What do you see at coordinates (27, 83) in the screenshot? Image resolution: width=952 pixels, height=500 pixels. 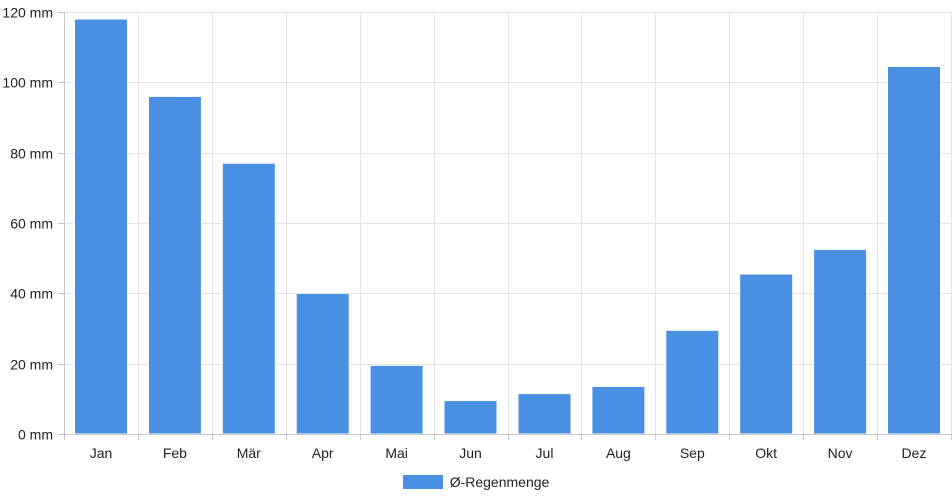 I see `y-tick-label: 100 mm` at bounding box center [27, 83].